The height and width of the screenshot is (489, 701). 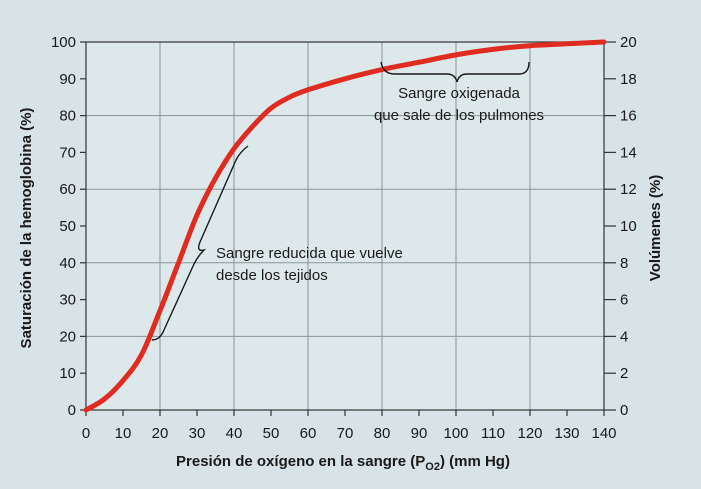 I want to click on x-tick-label: 120, so click(x=529, y=433).